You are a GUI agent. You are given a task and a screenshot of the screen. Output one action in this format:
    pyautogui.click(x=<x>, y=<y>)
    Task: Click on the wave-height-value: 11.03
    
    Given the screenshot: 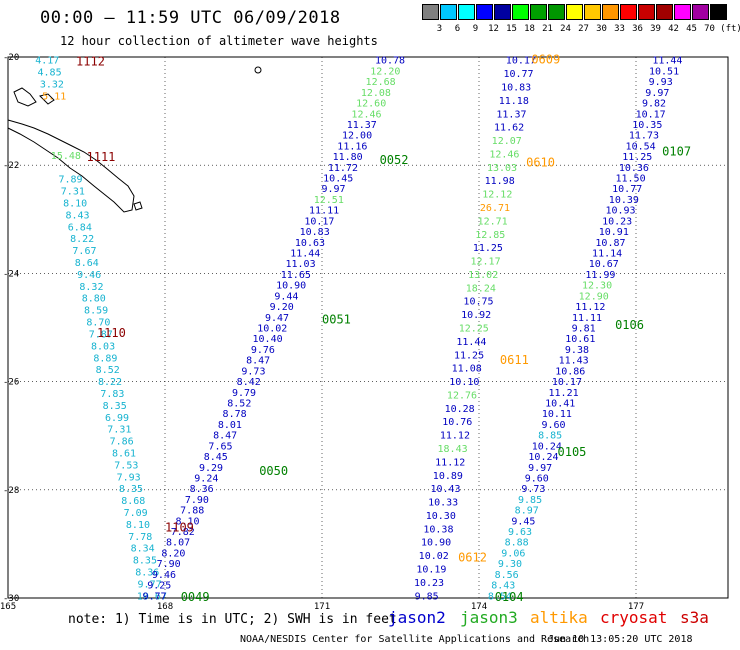 What is the action you would take?
    pyautogui.click(x=300, y=264)
    